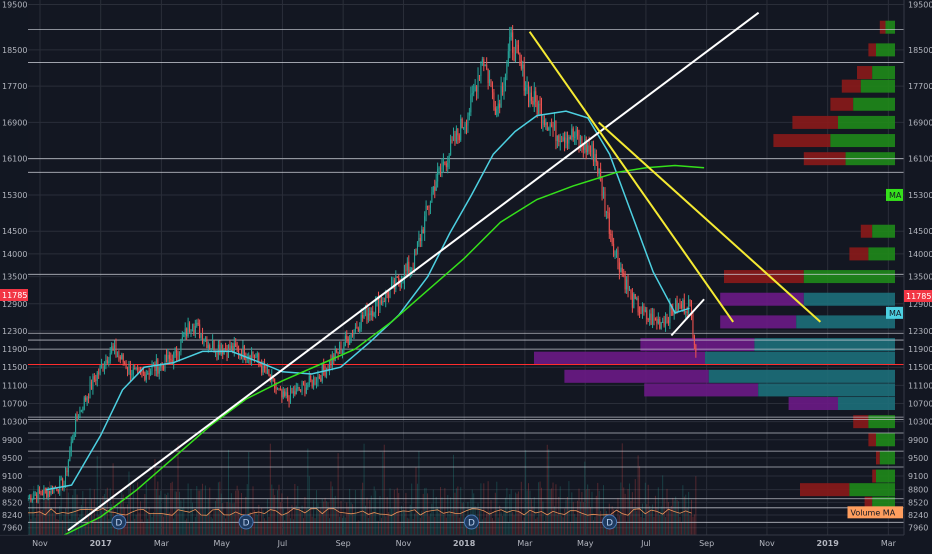 This screenshot has width=932, height=554. What do you see at coordinates (920, 195) in the screenshot?
I see `price-tick-label: 15300` at bounding box center [920, 195].